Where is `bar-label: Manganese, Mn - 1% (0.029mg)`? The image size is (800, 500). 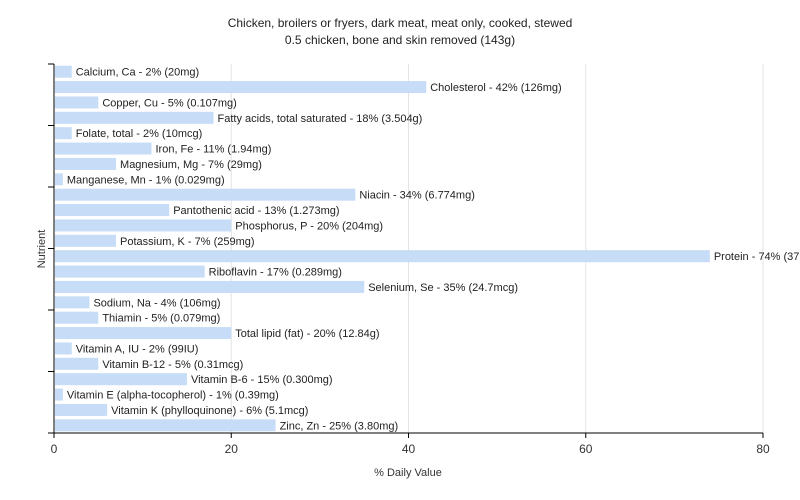
bar-label: Manganese, Mn - 1% (0.029mg) is located at coordinates (146, 180).